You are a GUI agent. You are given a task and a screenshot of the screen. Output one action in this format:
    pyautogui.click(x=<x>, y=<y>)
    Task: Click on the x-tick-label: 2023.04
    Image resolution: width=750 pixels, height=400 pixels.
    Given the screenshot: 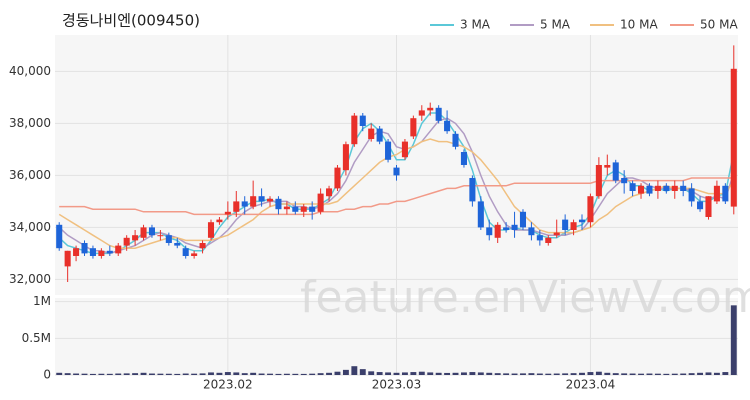 What is the action you would take?
    pyautogui.click(x=591, y=385)
    